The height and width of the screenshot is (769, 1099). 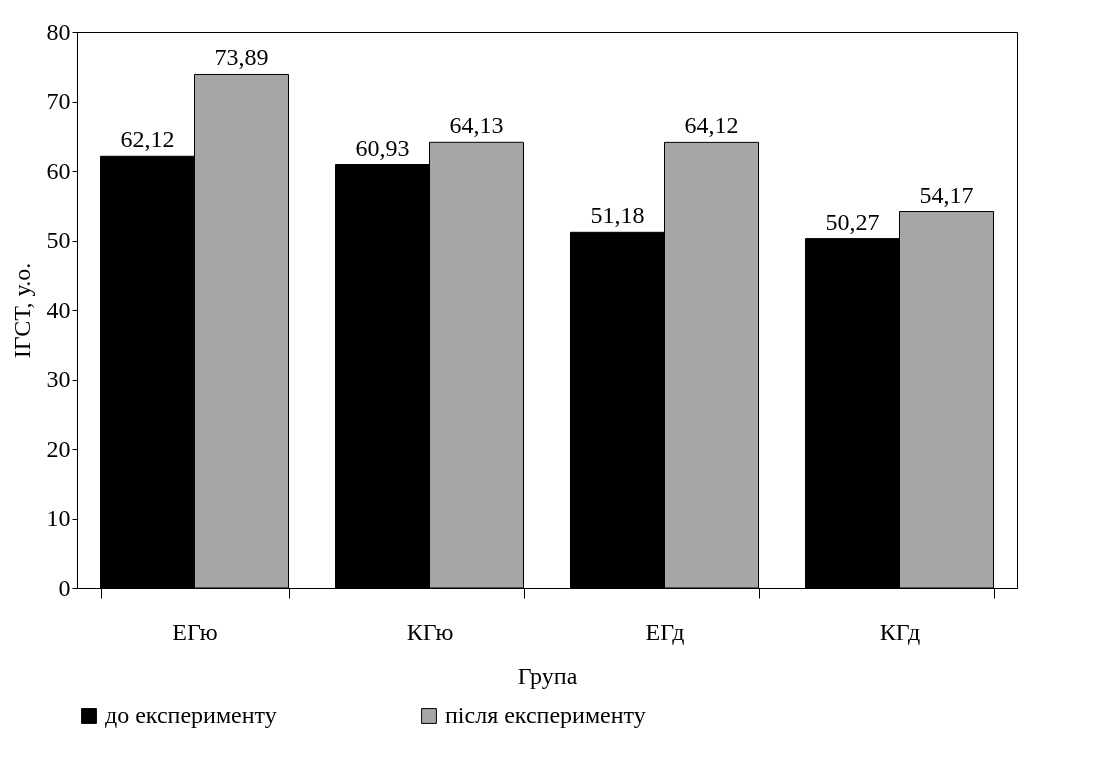 What do you see at coordinates (241, 57) in the screenshot?
I see `data-label: 73,89` at bounding box center [241, 57].